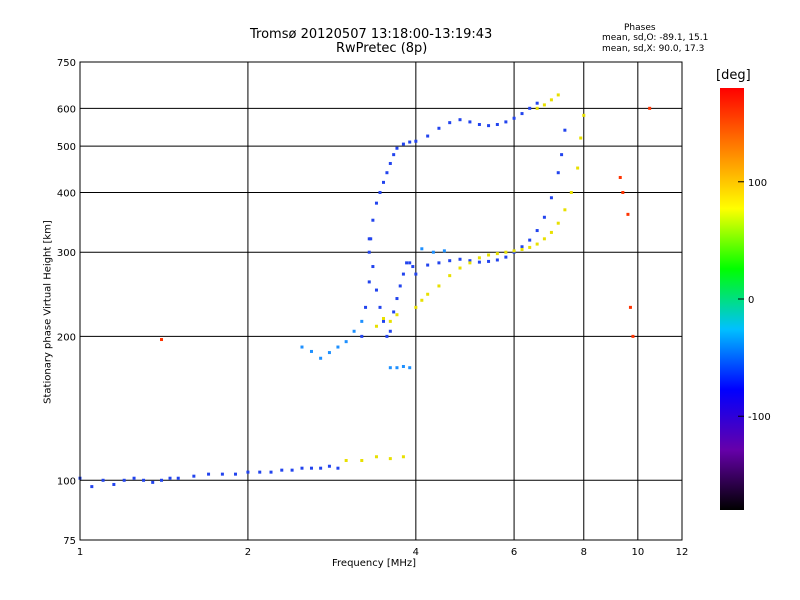 The width and height of the screenshot is (800, 600). I want to click on y-tick-label: 100, so click(66, 481).